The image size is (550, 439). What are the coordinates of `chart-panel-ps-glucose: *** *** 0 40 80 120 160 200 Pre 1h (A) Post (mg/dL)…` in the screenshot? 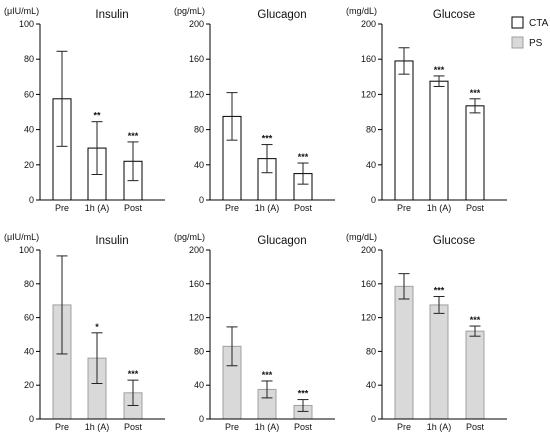 It's located at (426, 332).